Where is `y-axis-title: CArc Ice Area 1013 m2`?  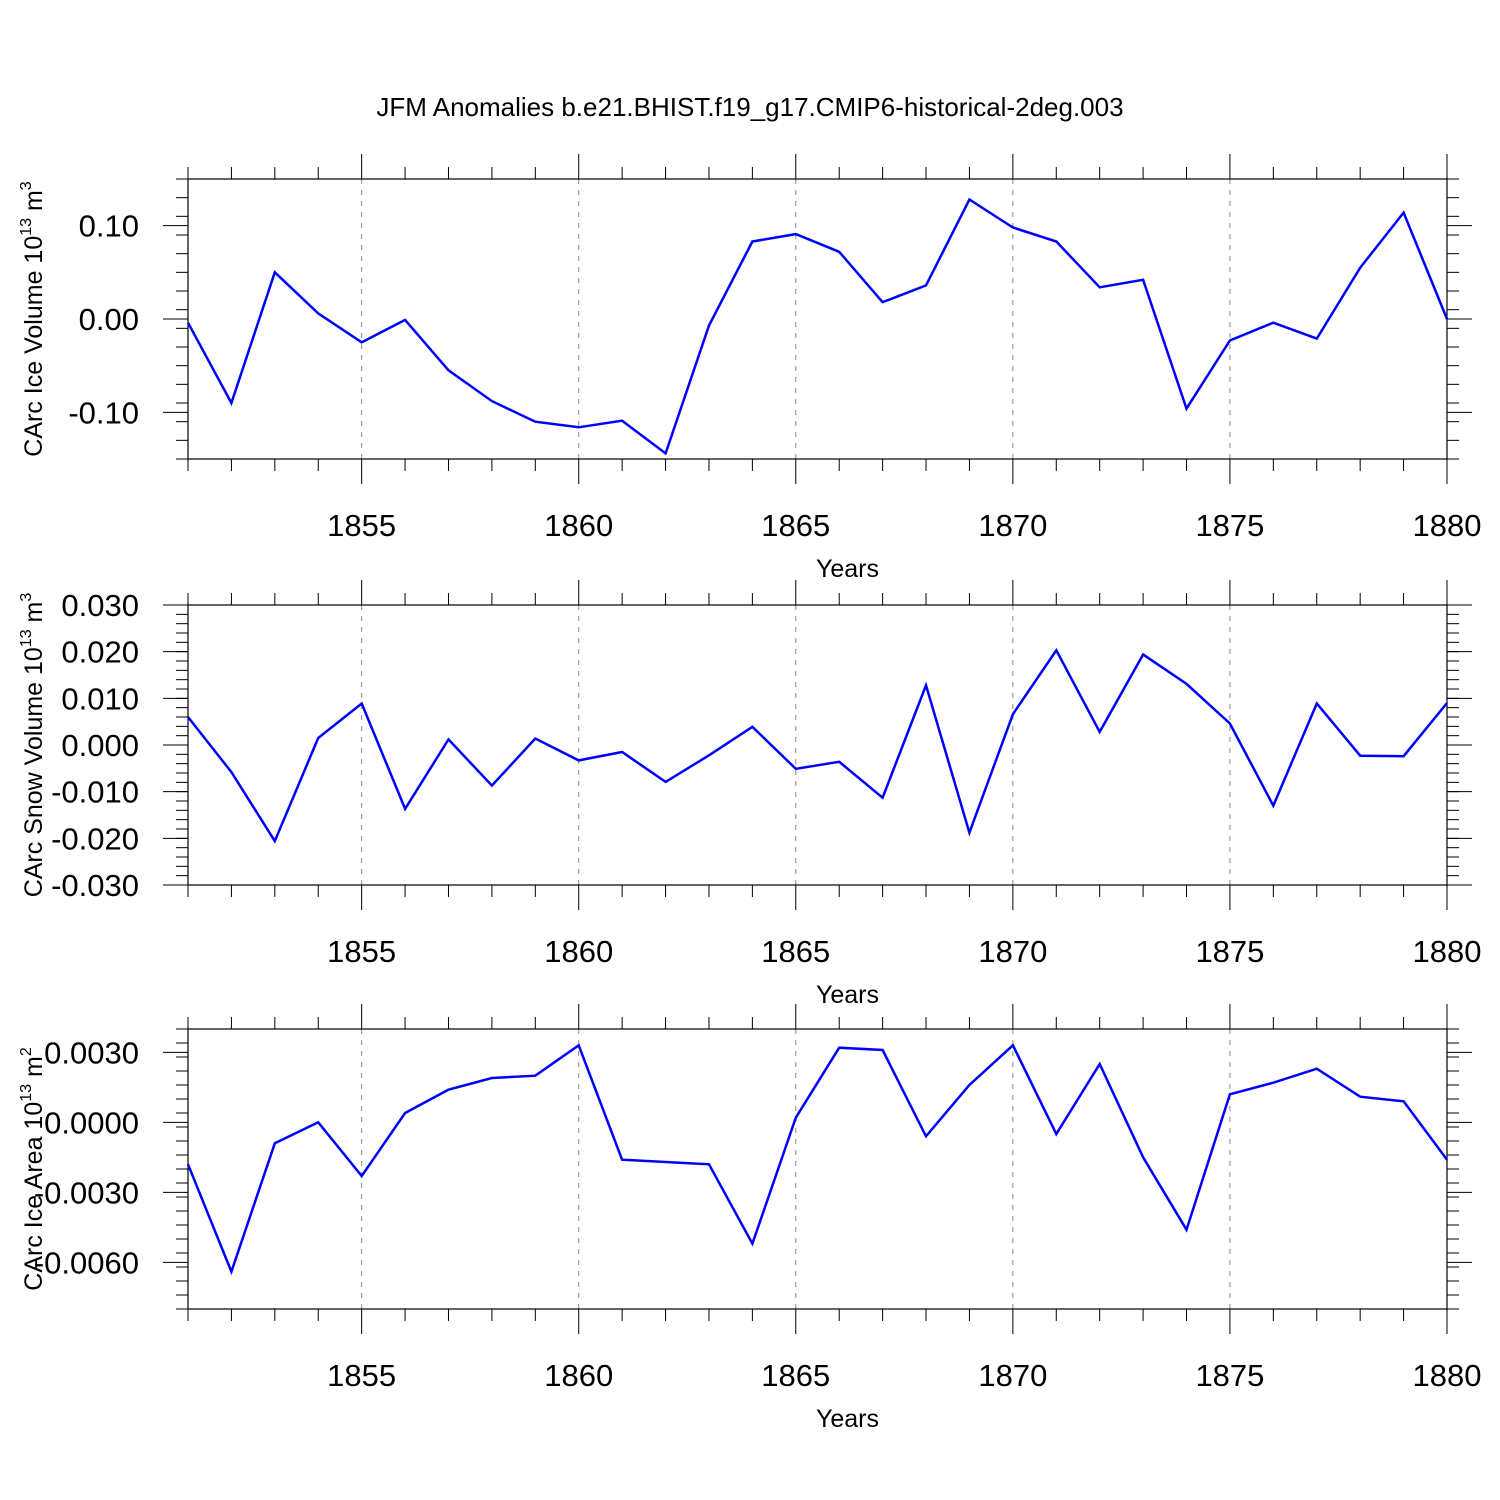 y-axis-title: CArc Ice Area 1013 m2 is located at coordinates (33, 1169).